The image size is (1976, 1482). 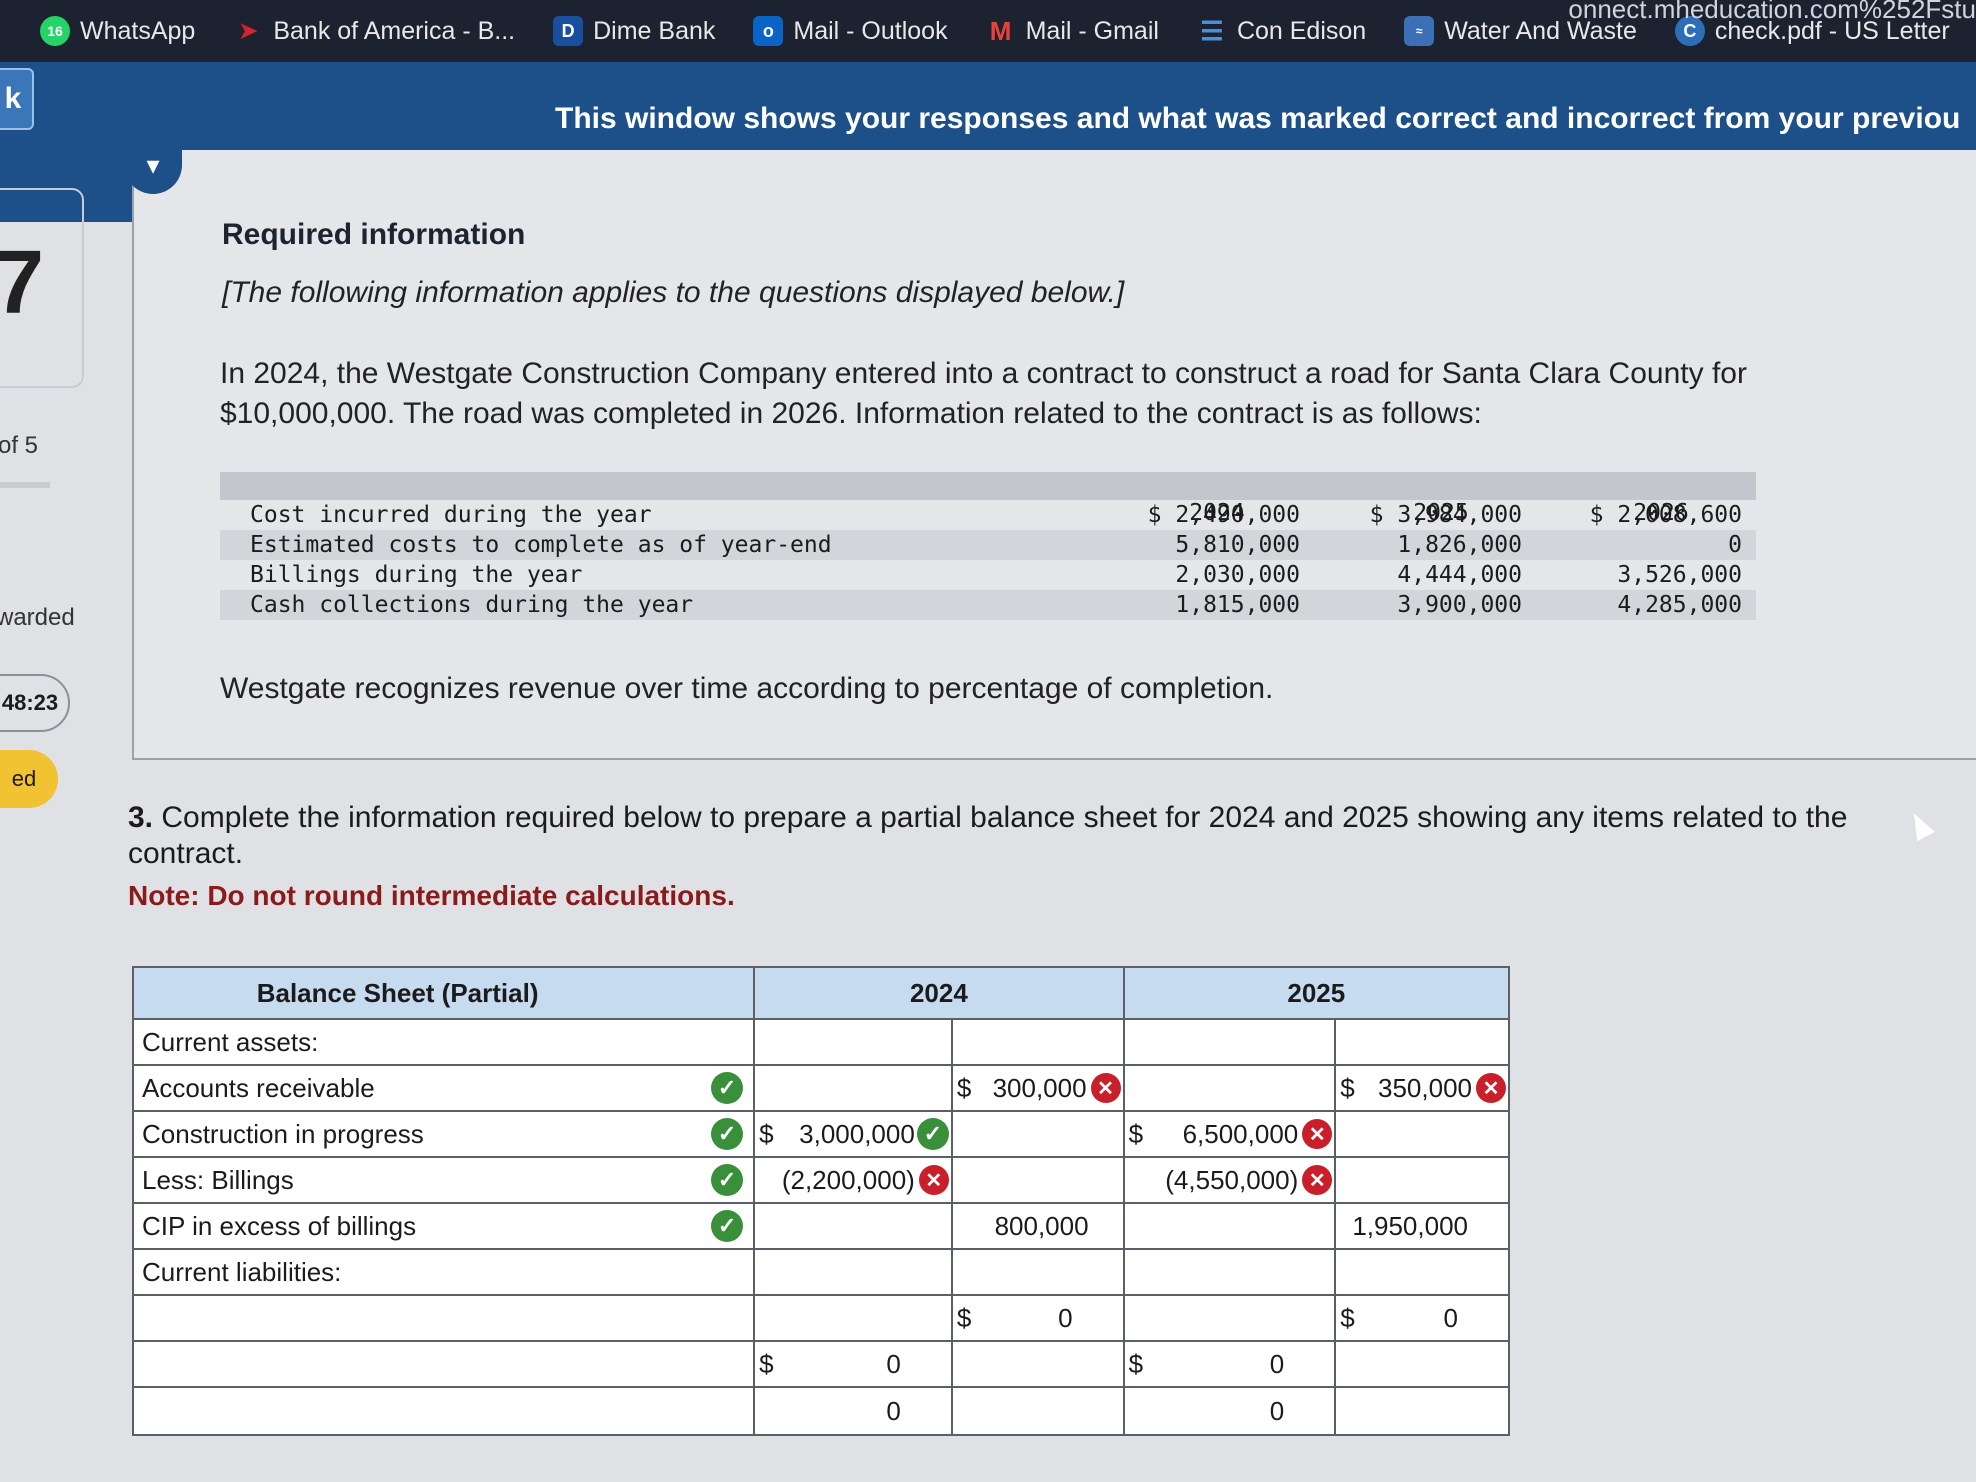 I want to click on row-label: Construction in progress, so click(x=283, y=1133).